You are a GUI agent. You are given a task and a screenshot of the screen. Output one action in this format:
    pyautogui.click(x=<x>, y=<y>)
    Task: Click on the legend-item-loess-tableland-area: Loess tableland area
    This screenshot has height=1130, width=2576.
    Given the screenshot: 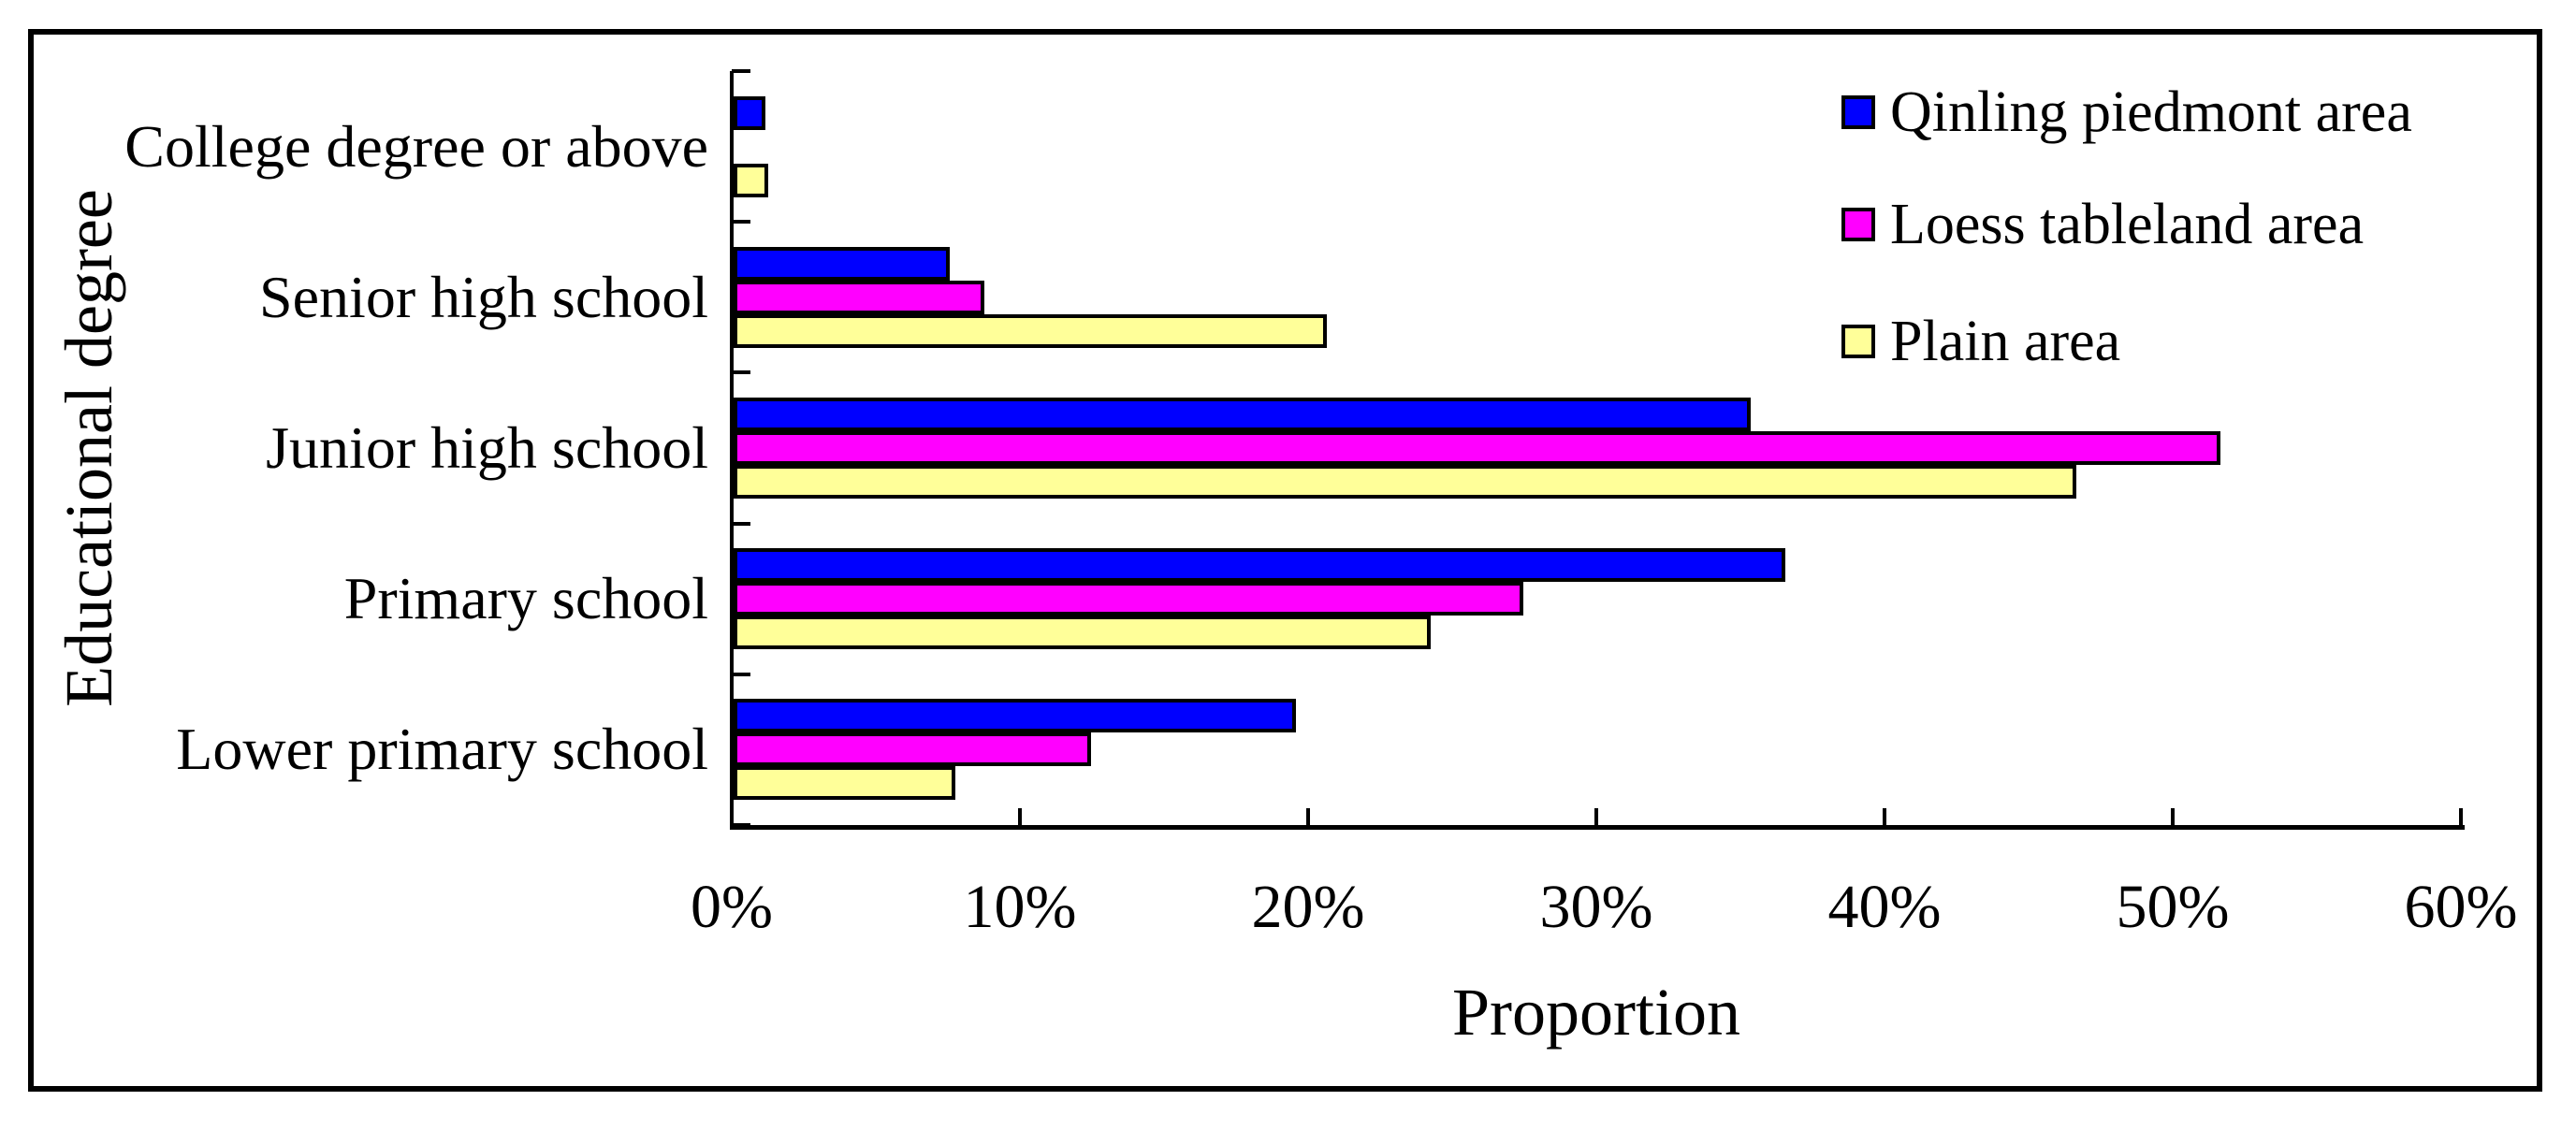 What is the action you would take?
    pyautogui.click(x=2102, y=224)
    